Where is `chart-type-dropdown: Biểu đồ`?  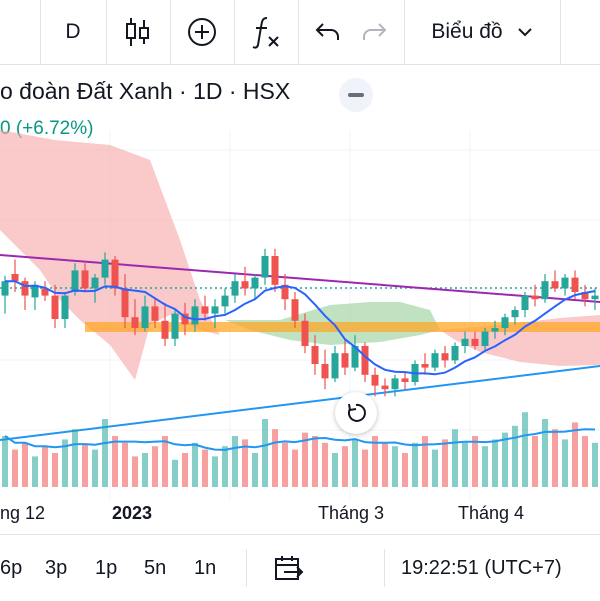 chart-type-dropdown: Biểu đồ is located at coordinates (482, 32).